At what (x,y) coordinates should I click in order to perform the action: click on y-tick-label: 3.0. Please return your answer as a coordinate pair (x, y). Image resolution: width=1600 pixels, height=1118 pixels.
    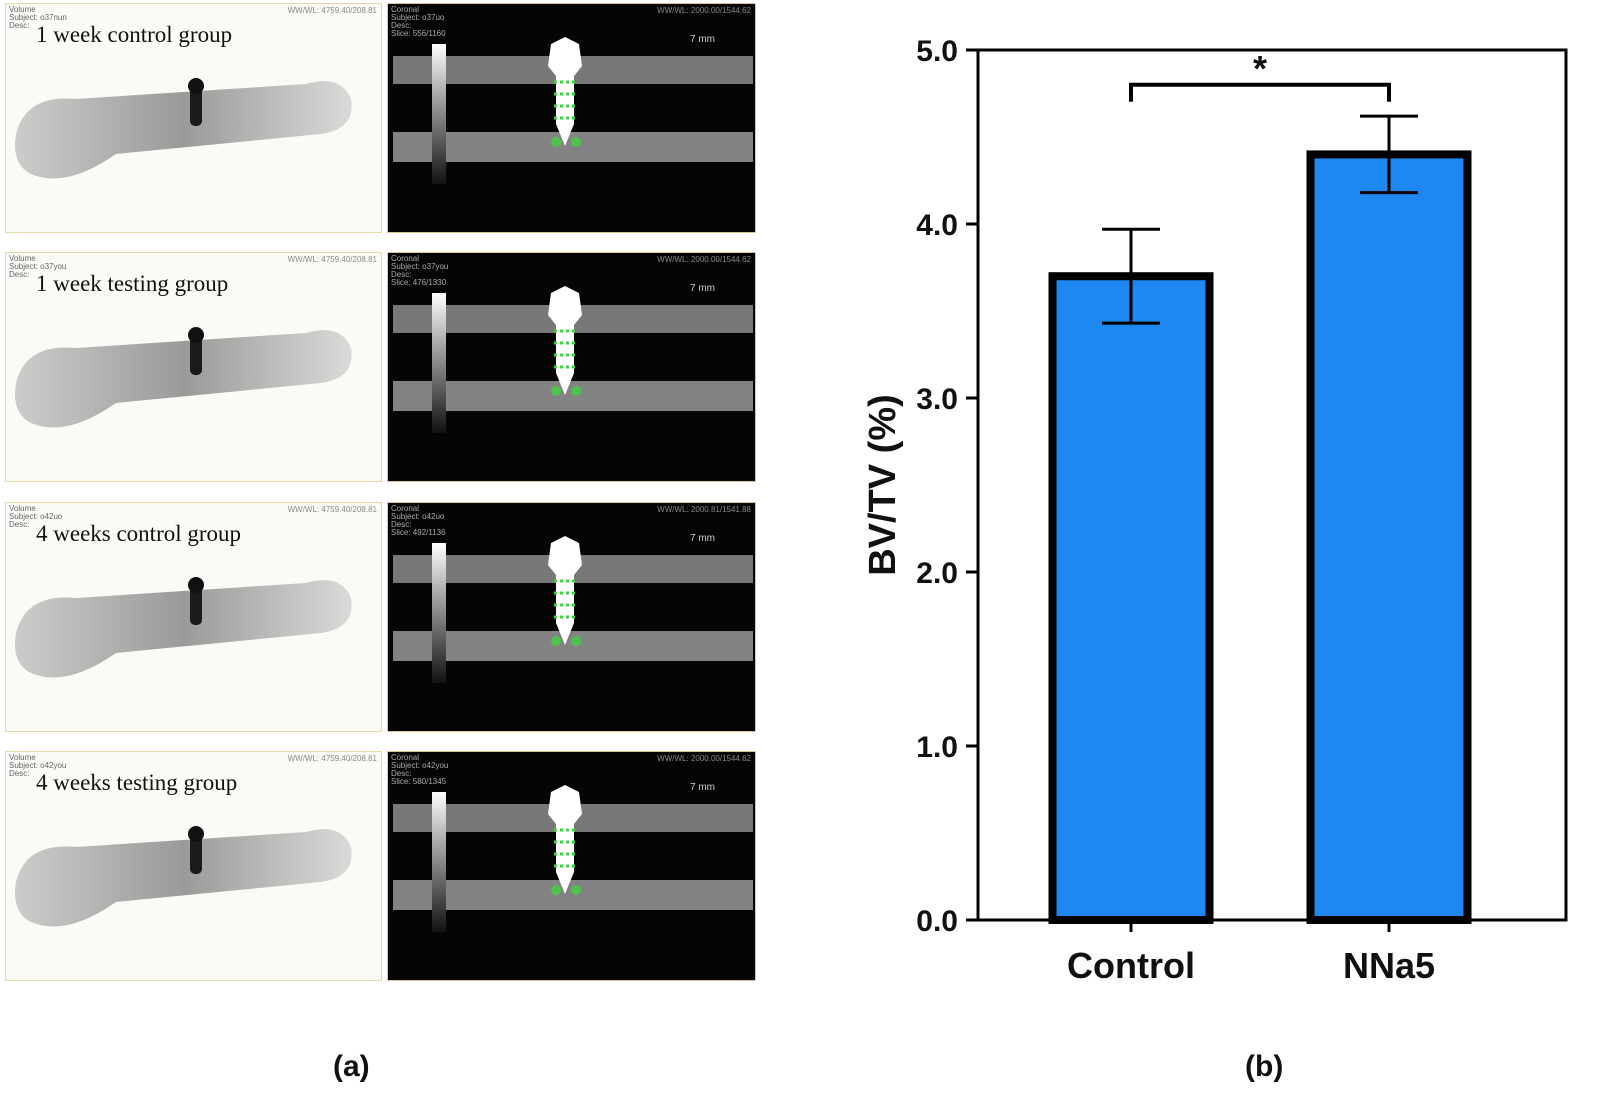
    Looking at the image, I should click on (937, 399).